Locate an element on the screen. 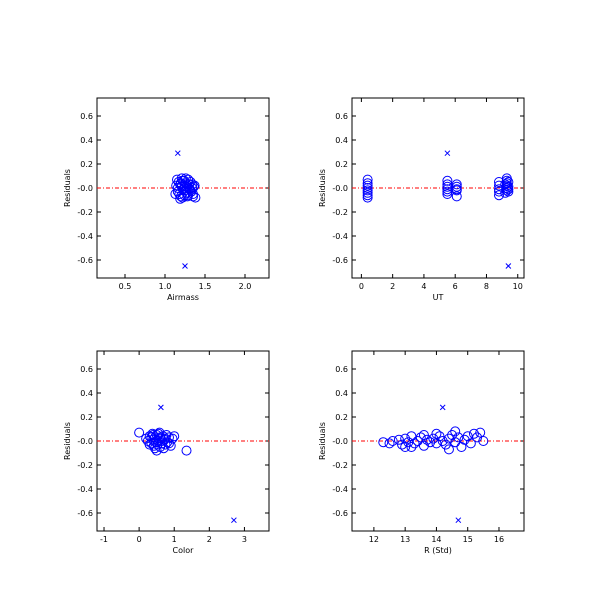 The width and height of the screenshot is (608, 608). x-tick-label: 1.0 is located at coordinates (165, 286).